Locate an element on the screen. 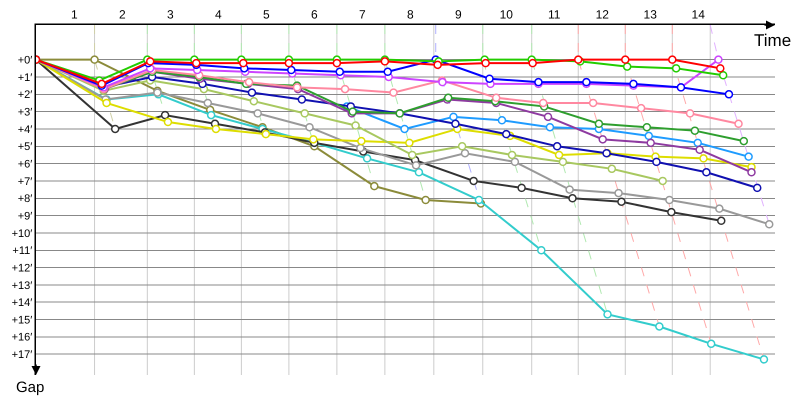  x-tick-label: 13 is located at coordinates (651, 15).